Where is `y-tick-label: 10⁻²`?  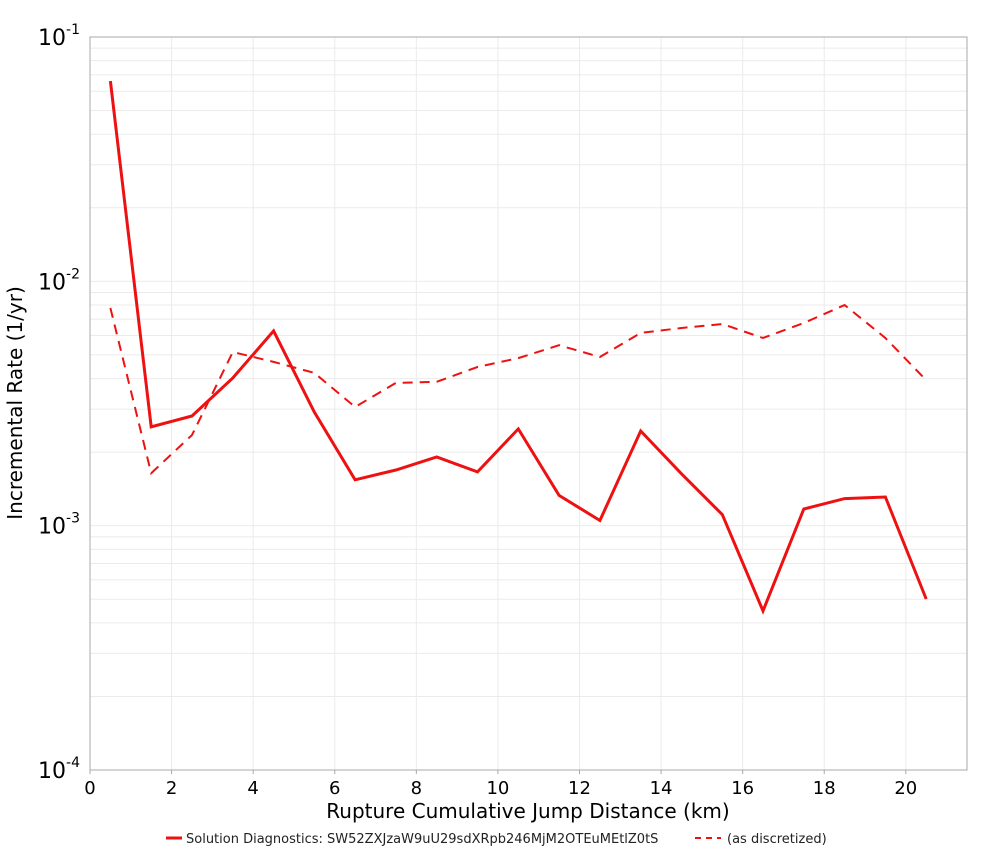 y-tick-label: 10⁻² is located at coordinates (59, 280).